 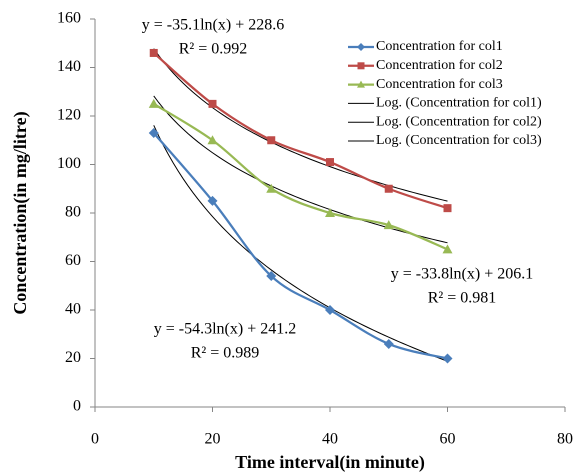 I want to click on x-axis-title: Time interval(in minute), so click(x=330, y=462).